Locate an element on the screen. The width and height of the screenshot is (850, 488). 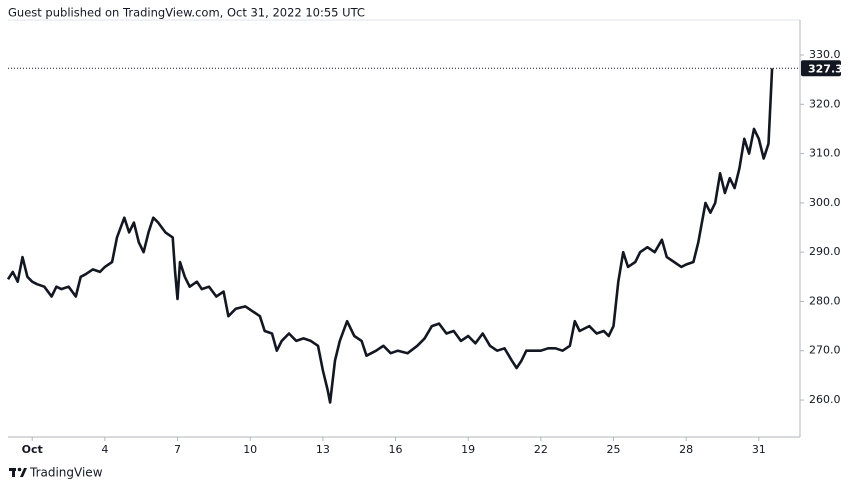
y-tick-label: 280.0 is located at coordinates (825, 300).